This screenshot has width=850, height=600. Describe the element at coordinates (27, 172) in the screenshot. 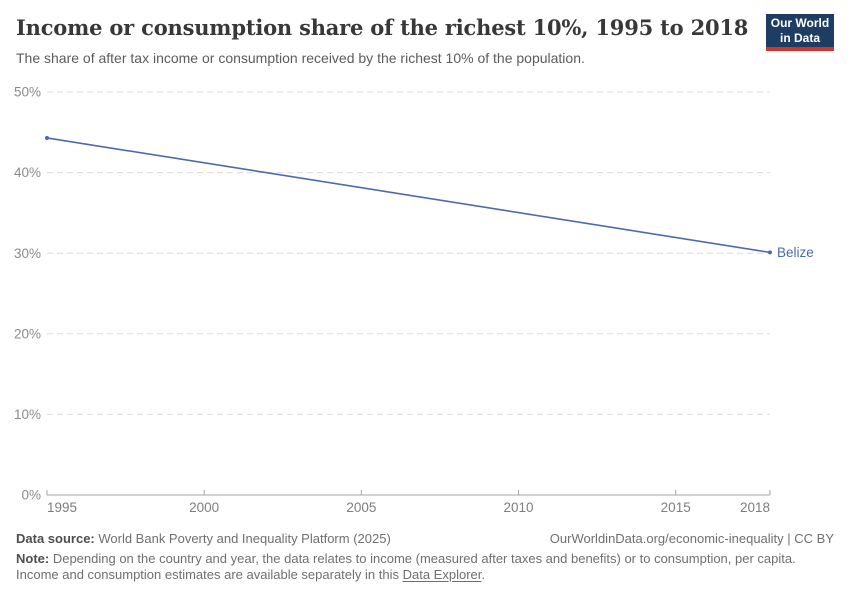

I see `y-tick-label-40: 40%` at that location.